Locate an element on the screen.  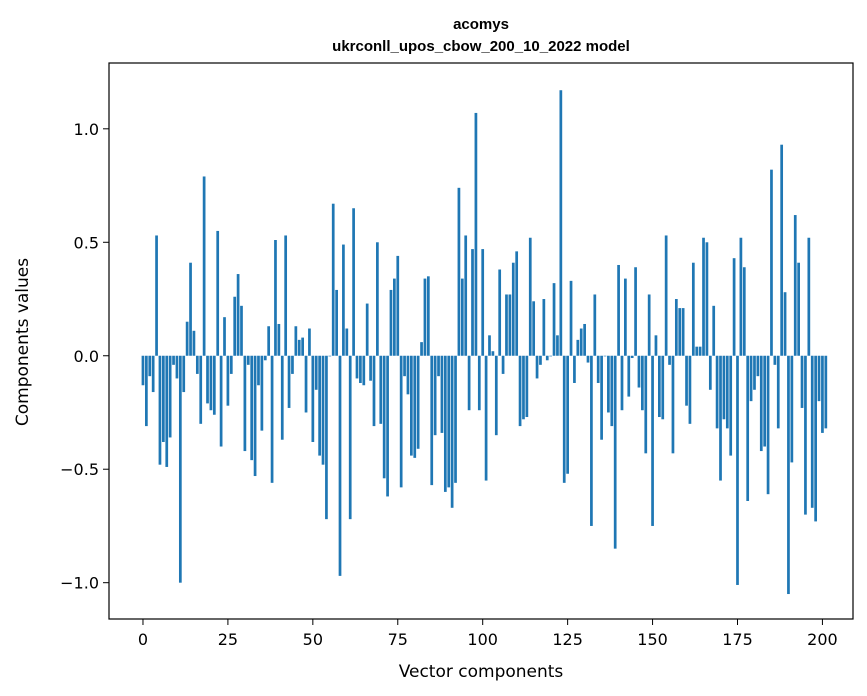
x-tick-label: 175 is located at coordinates (737, 639).